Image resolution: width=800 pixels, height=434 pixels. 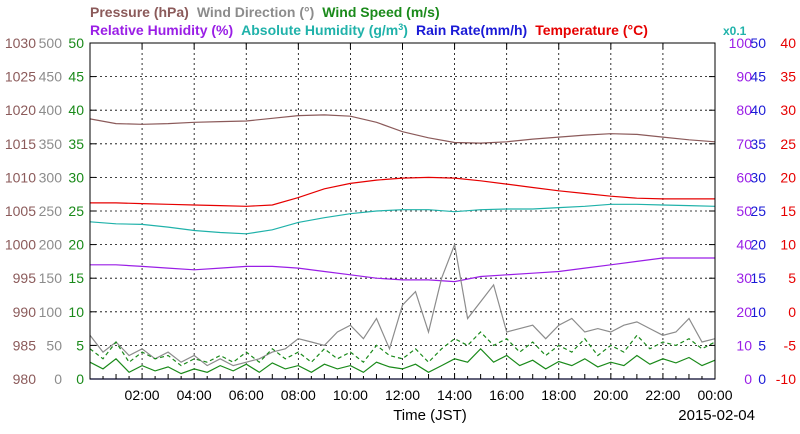 I want to click on right-tick-label: 60, so click(x=744, y=177).